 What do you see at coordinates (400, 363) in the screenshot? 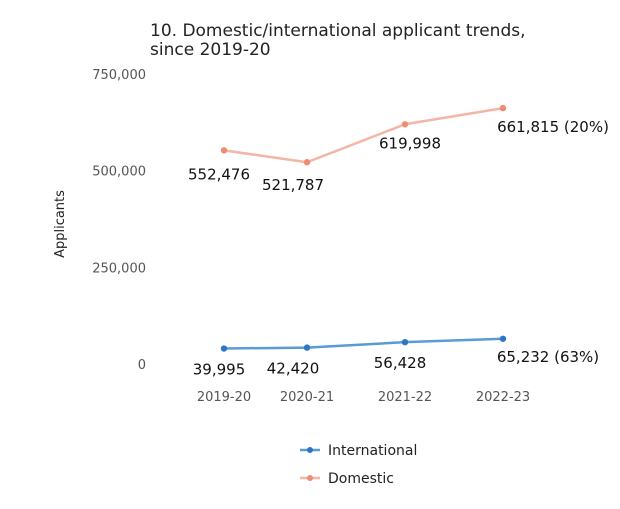
I see `data-label: 56,428` at bounding box center [400, 363].